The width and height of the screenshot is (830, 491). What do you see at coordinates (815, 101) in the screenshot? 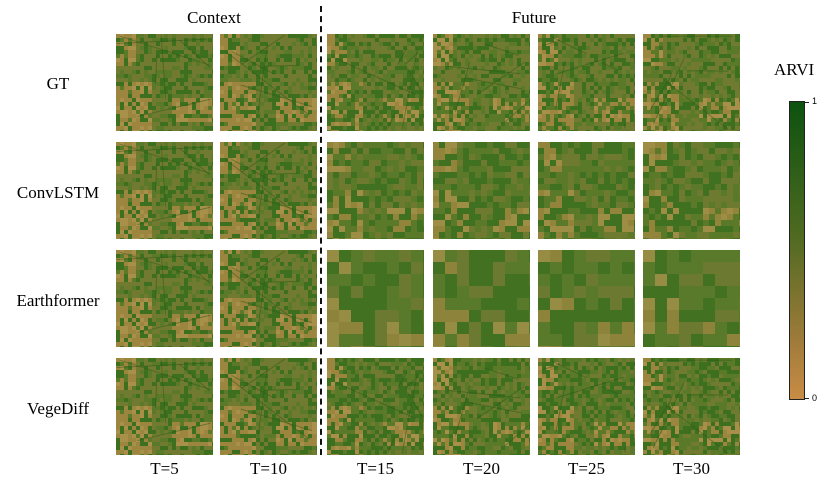
I see `colorbar-max-label: 1` at bounding box center [815, 101].